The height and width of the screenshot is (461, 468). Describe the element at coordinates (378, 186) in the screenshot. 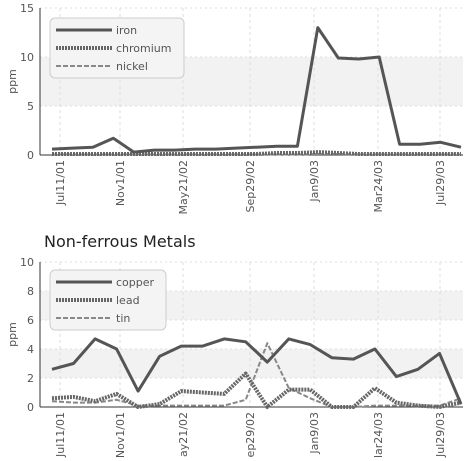

I see `x-tick-label: Mar24/03` at that location.